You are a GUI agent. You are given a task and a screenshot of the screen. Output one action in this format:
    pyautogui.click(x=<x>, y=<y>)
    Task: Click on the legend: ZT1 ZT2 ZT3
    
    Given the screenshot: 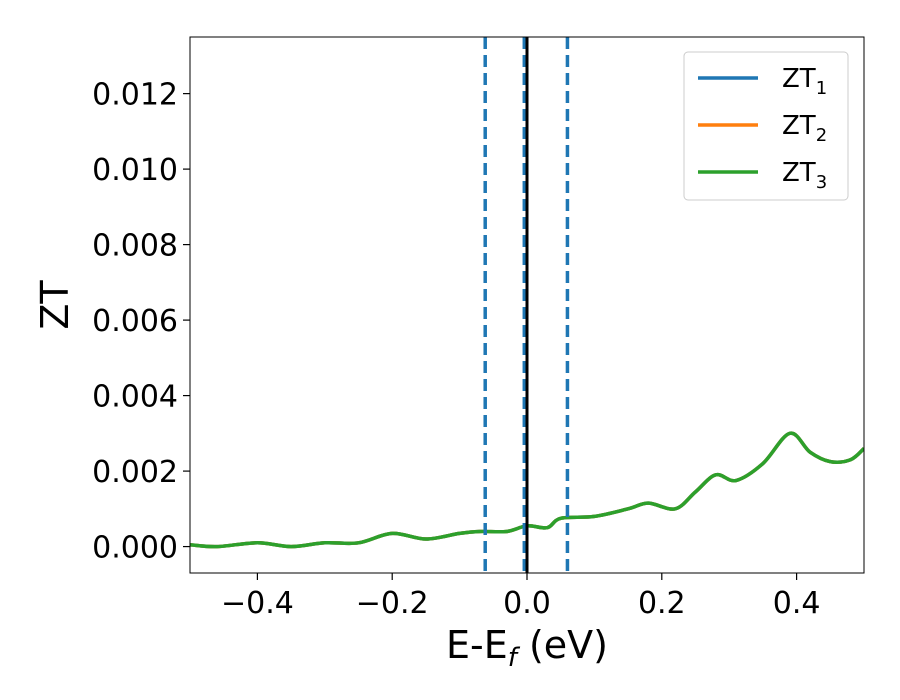 What is the action you would take?
    pyautogui.click(x=766, y=126)
    